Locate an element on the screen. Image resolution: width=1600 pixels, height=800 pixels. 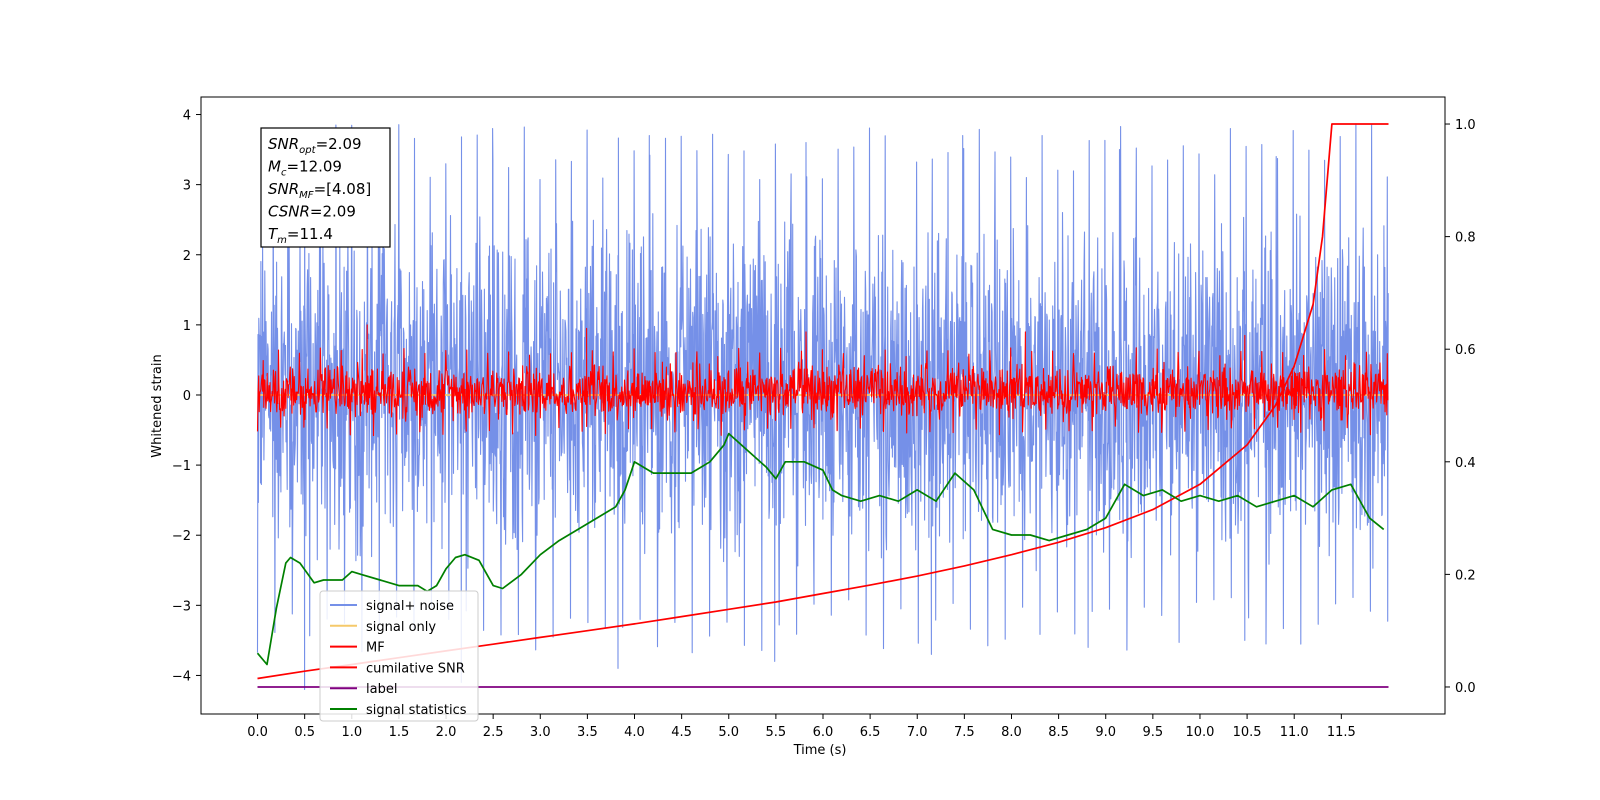
x-tick-label: 3.5 is located at coordinates (587, 732).